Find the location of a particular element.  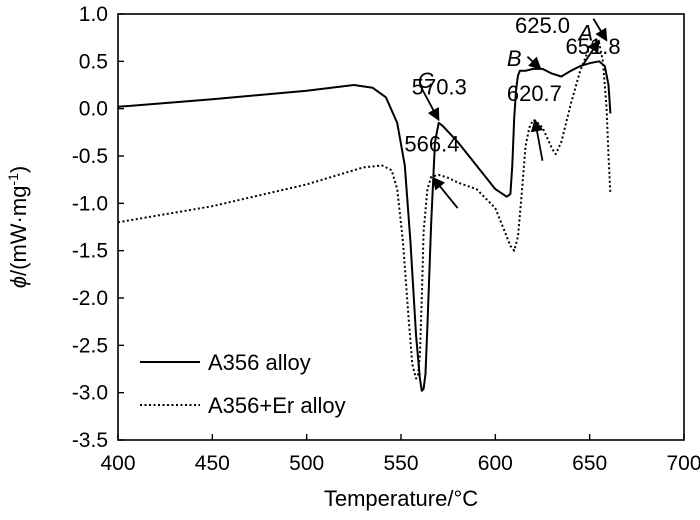

y-axis-unit-sup: -1 is located at coordinates (13, 179).